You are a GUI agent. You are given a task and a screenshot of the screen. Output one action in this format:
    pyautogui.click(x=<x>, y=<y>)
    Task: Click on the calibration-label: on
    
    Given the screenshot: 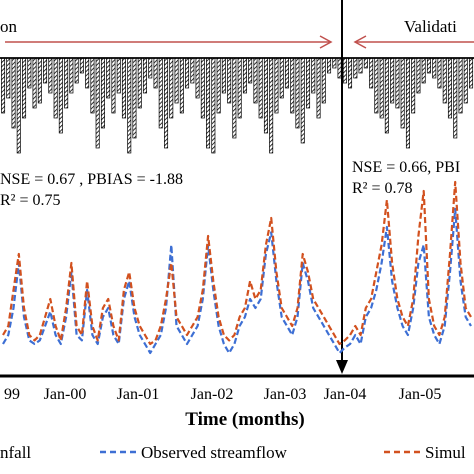 What is the action you would take?
    pyautogui.click(x=9, y=26)
    